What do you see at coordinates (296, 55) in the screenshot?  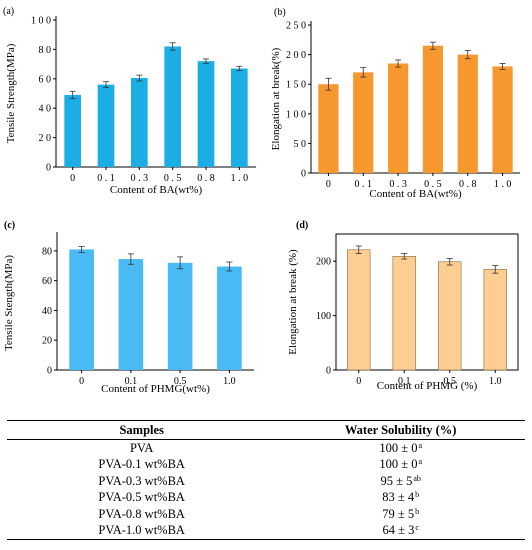 I see `y-tick-label: 2 0 0` at bounding box center [296, 55].